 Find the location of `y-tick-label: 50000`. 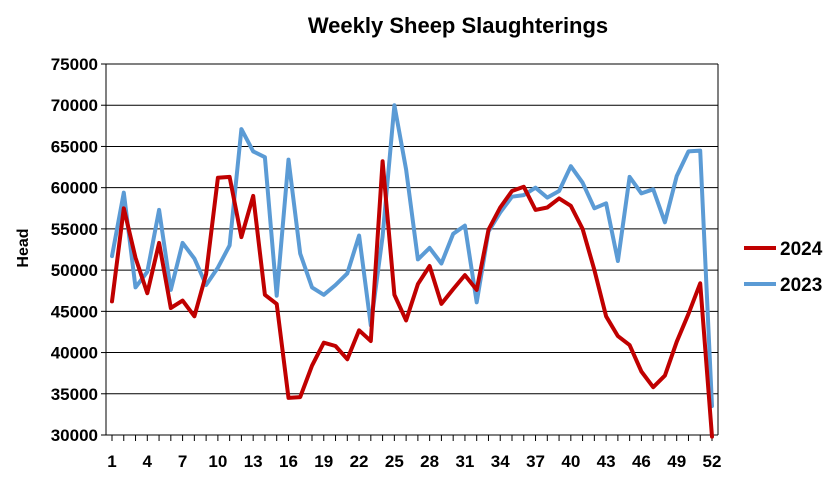

y-tick-label: 50000 is located at coordinates (74, 270).